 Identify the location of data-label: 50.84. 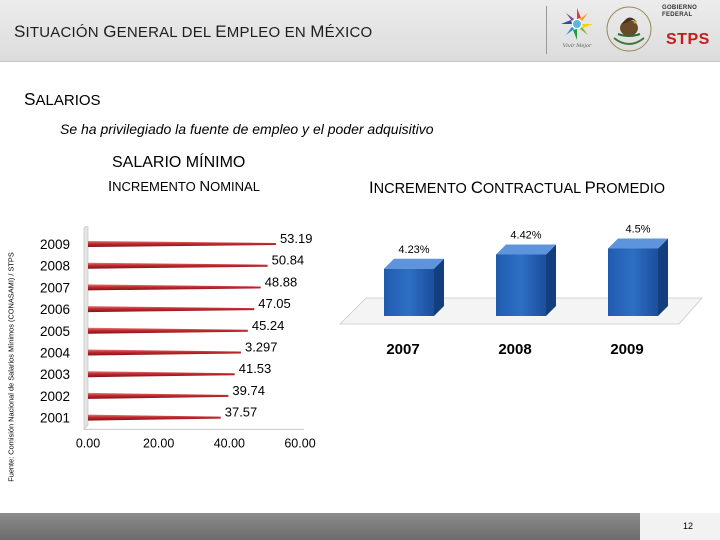
(288, 260).